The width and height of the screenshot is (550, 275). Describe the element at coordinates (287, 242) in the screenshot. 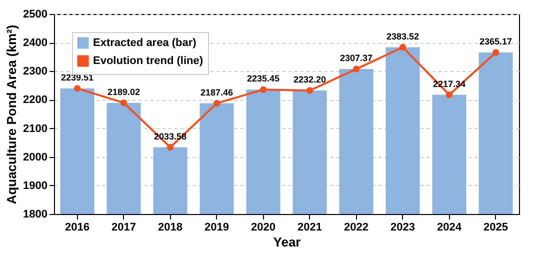

I see `x-axis-title: Year` at that location.